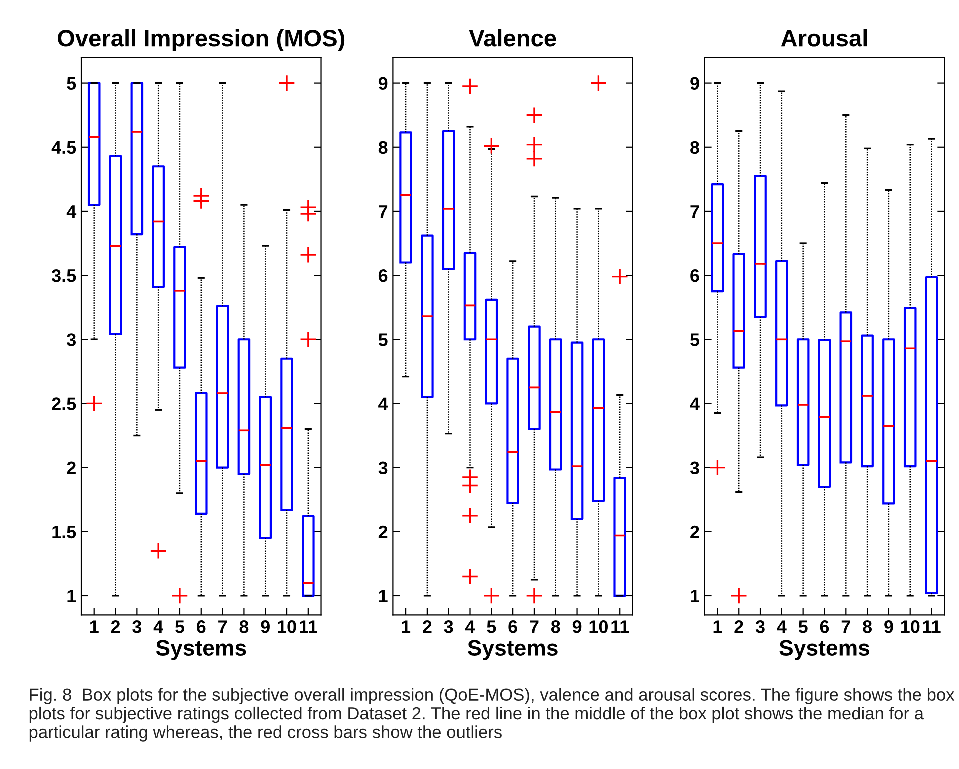 The height and width of the screenshot is (769, 959). I want to click on chart-title: Valence, so click(512, 38).